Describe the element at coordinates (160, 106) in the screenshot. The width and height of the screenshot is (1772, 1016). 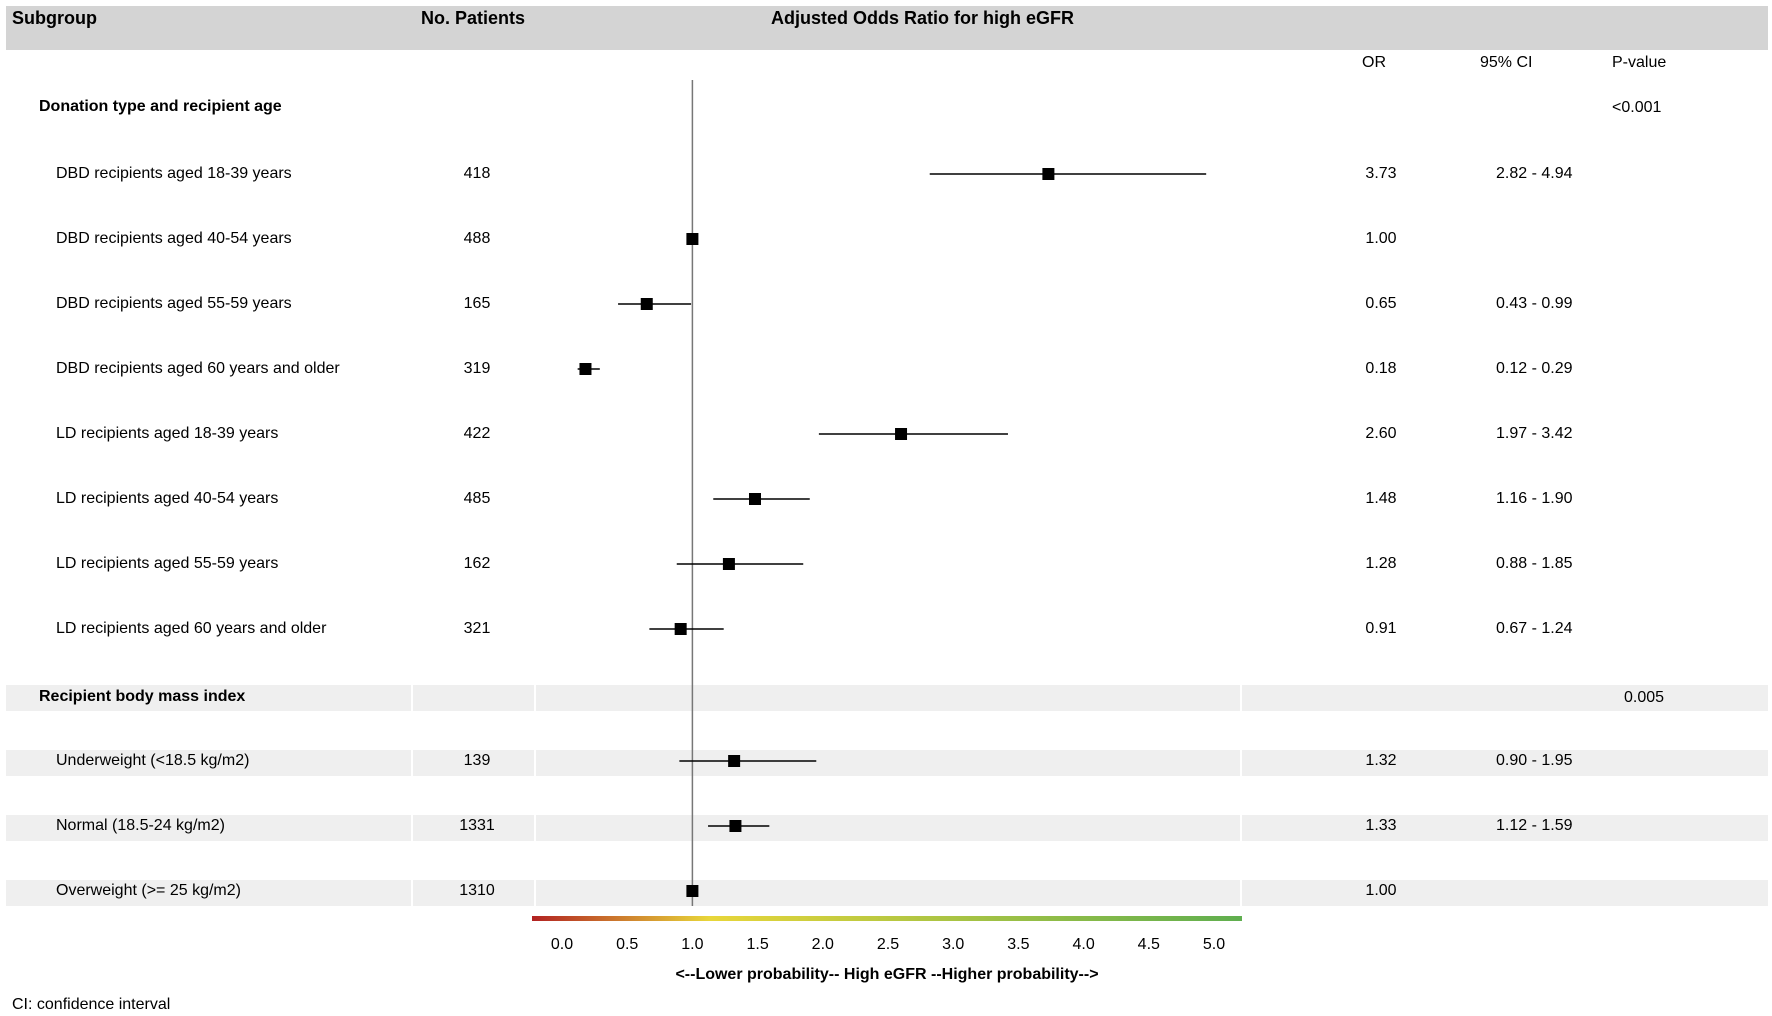
I see `section-label-donation: Donation type and recipient age` at that location.